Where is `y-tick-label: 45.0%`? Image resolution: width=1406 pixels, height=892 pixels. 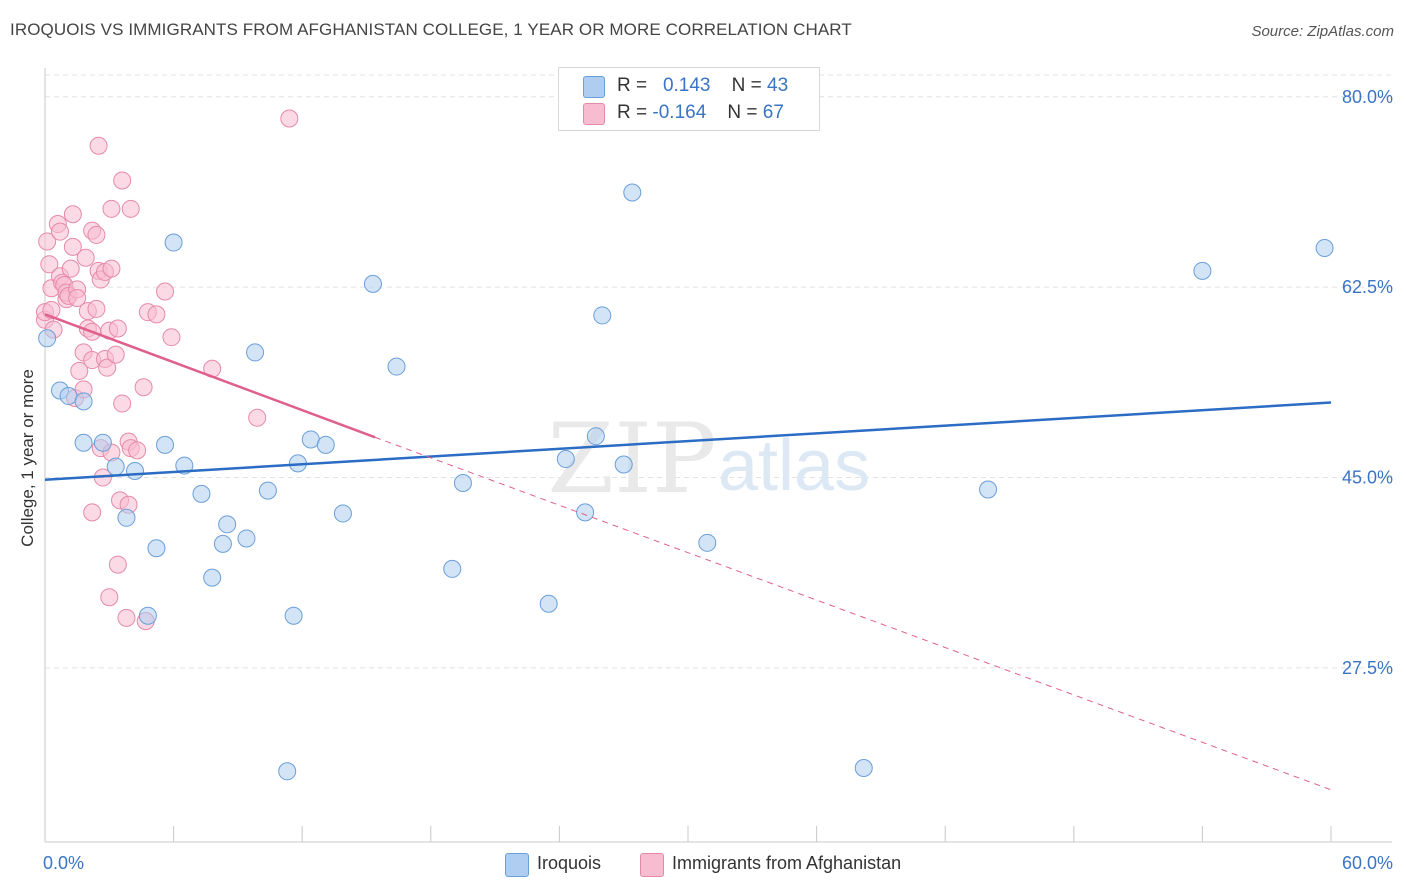
y-tick-label: 45.0% is located at coordinates (1367, 478).